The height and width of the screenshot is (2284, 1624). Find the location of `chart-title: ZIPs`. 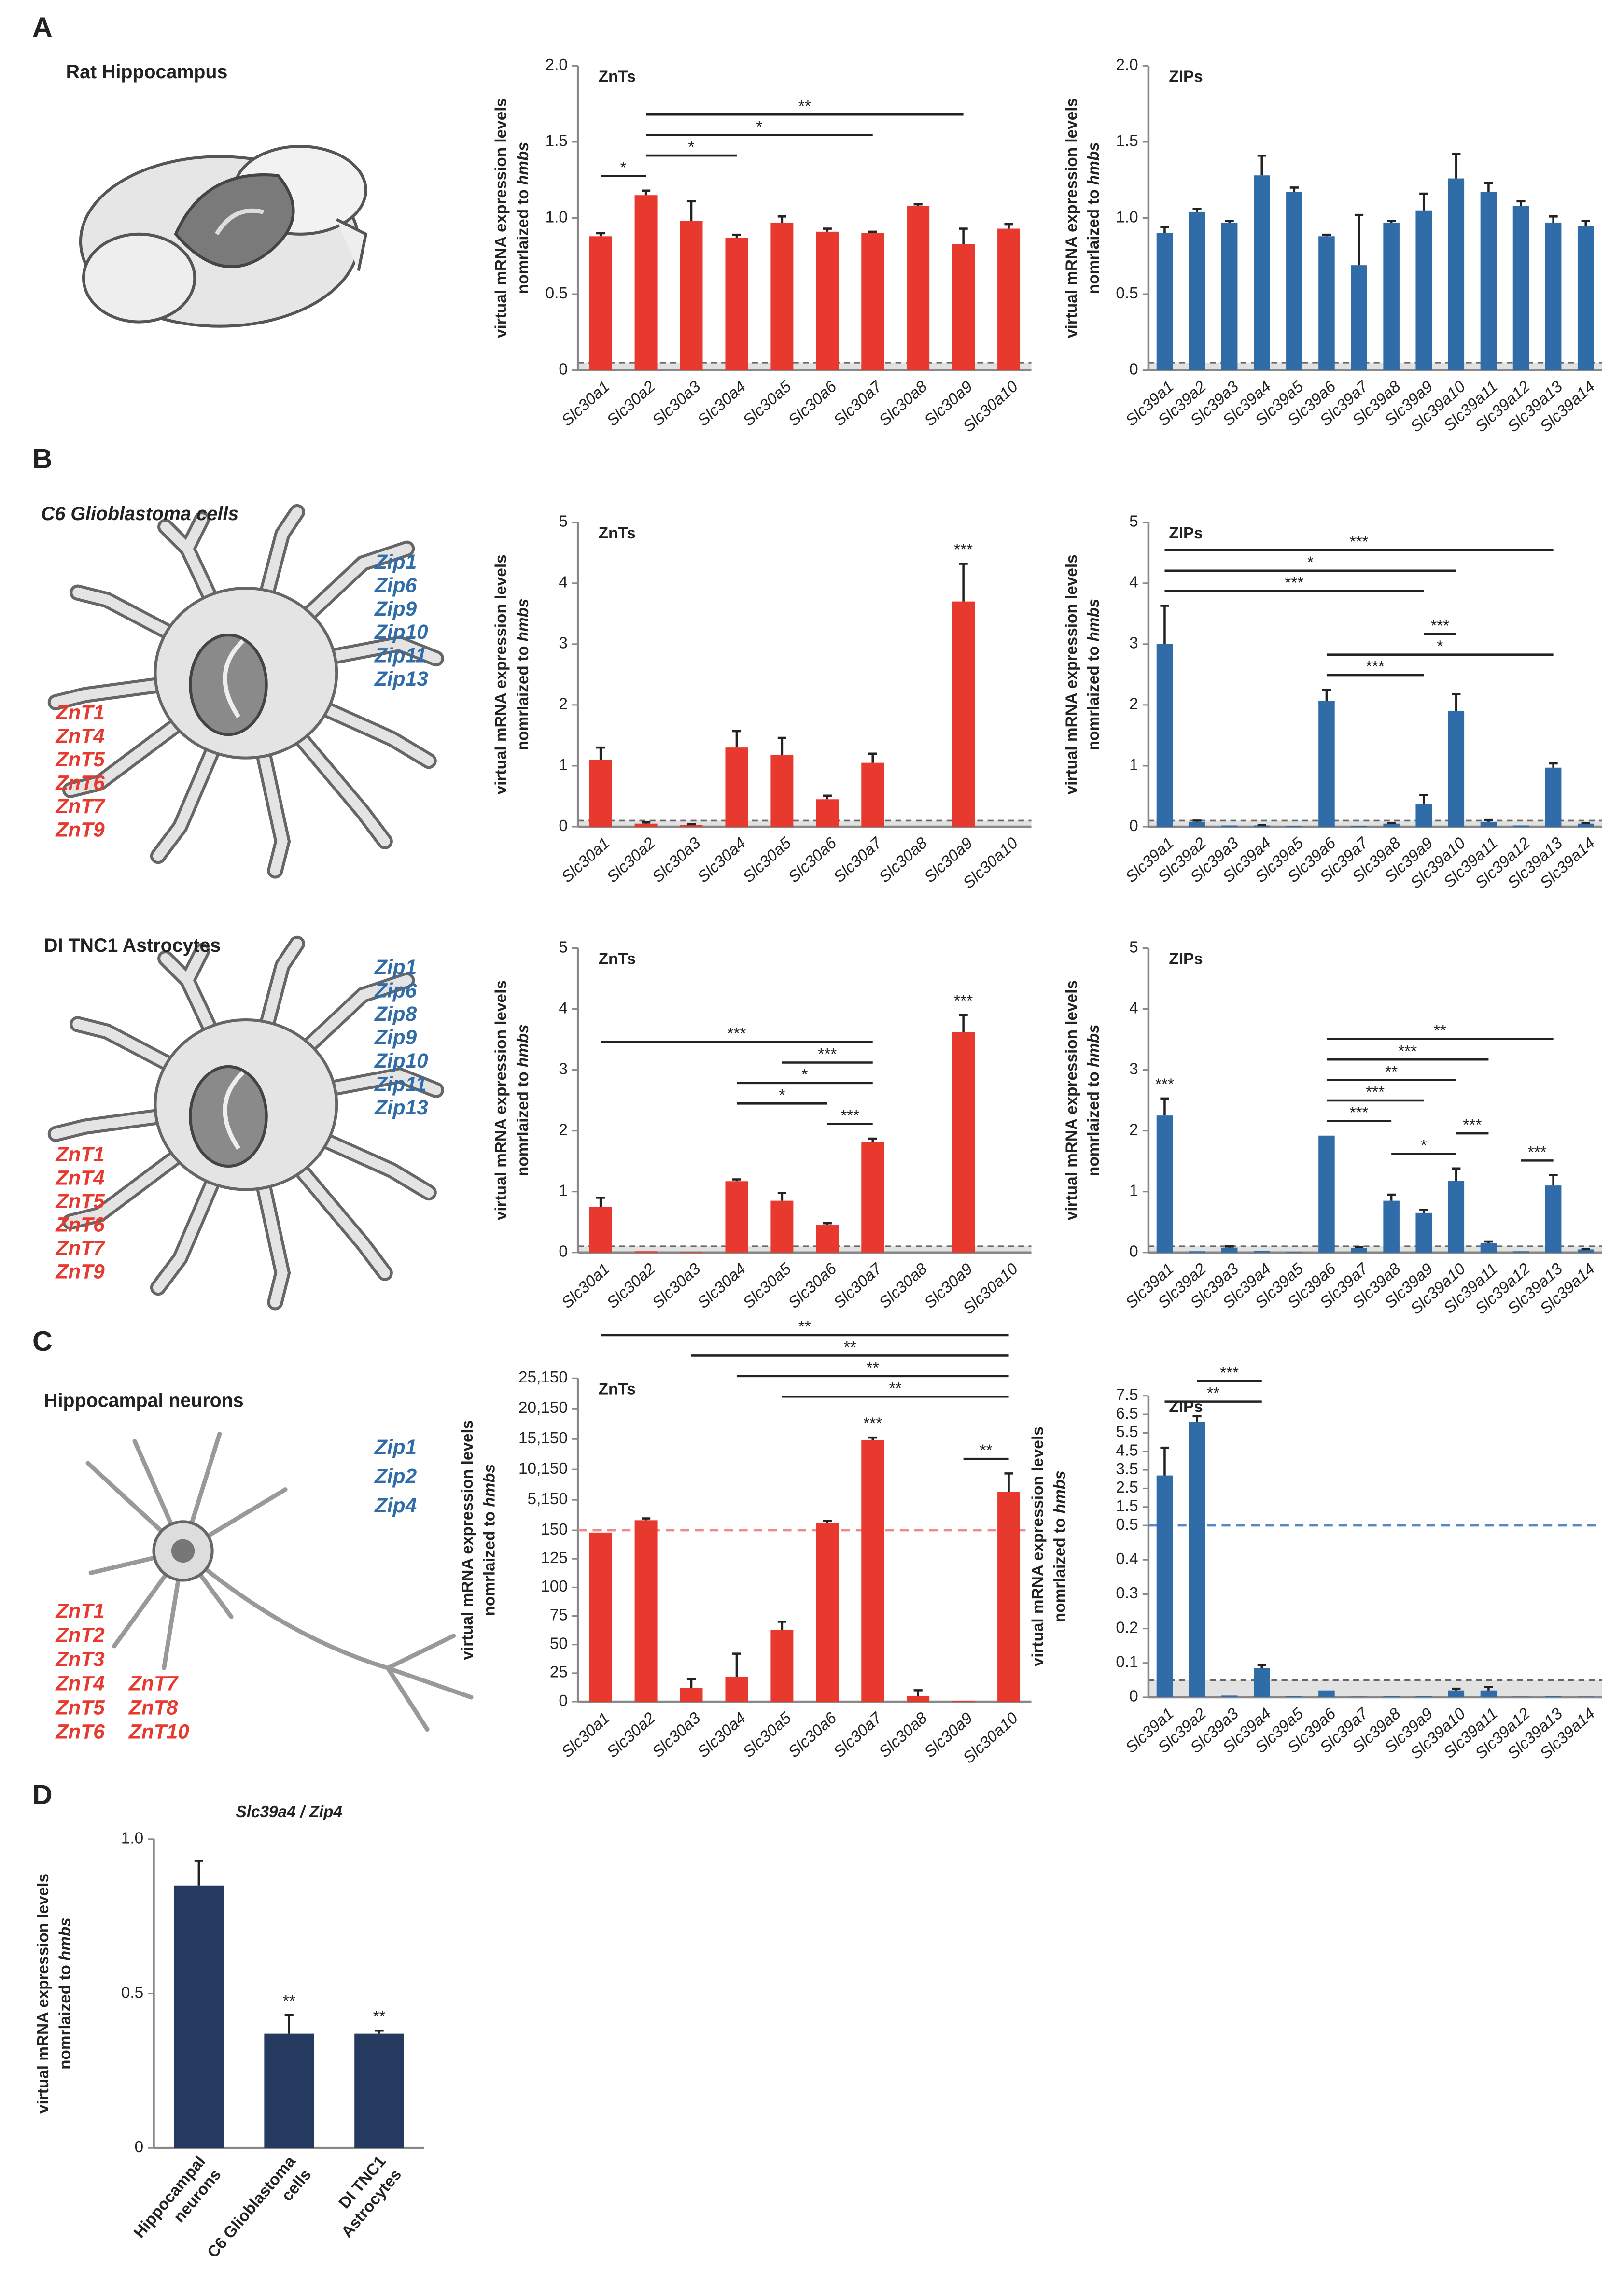

chart-title: ZIPs is located at coordinates (1186, 959).